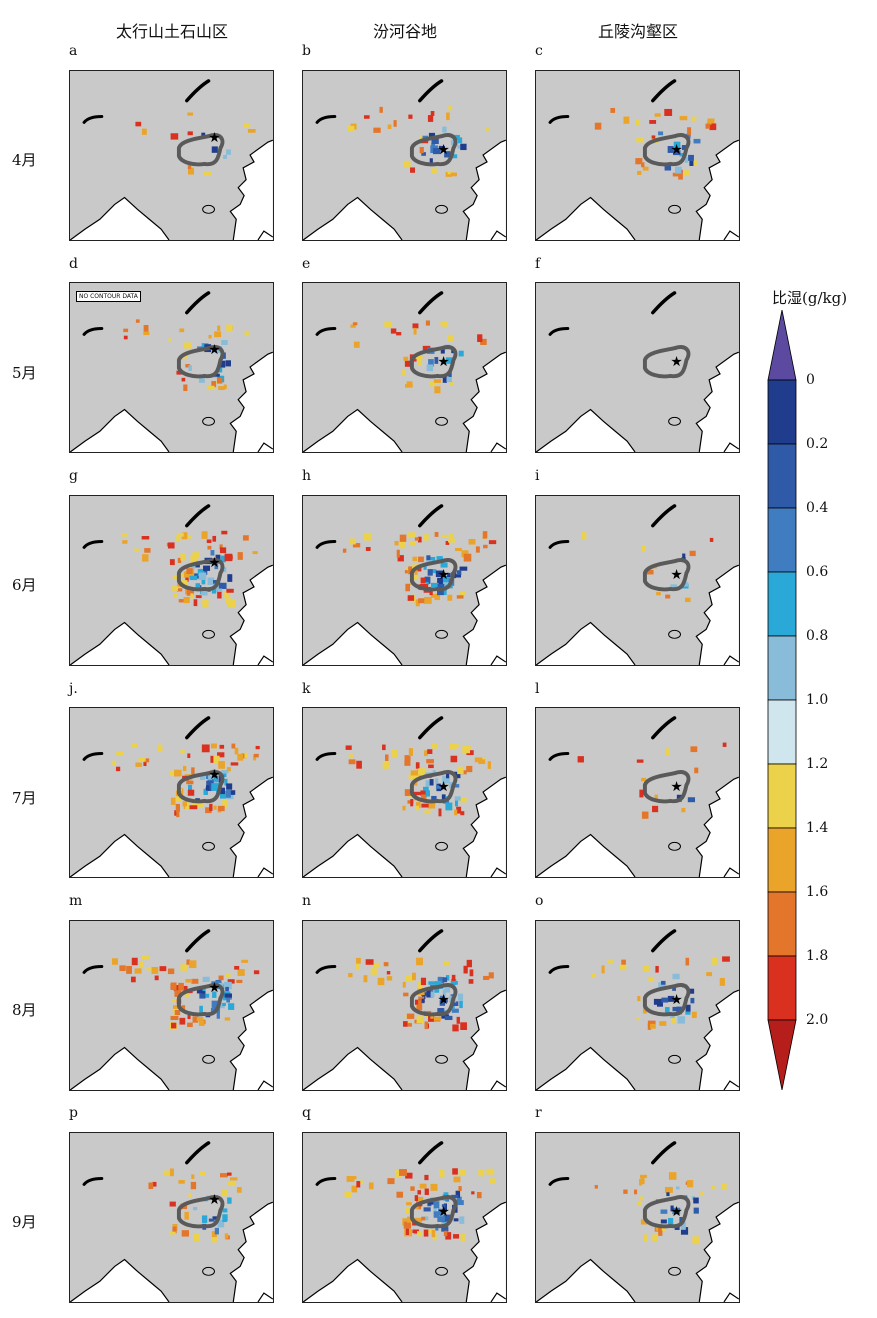 The height and width of the screenshot is (1318, 877). Describe the element at coordinates (404, 1009) in the screenshot. I see `map-svg: ★` at that location.